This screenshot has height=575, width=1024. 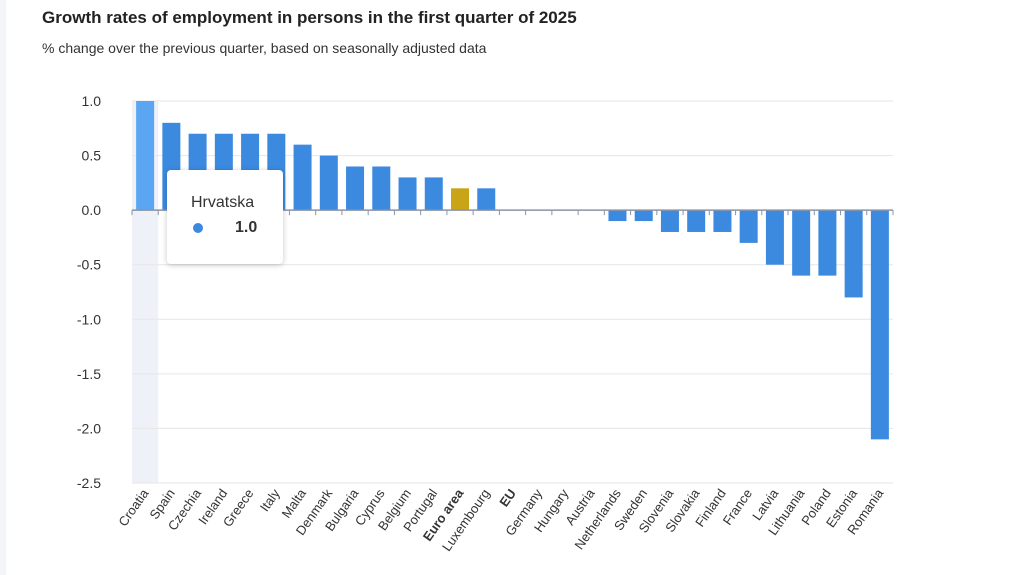 I want to click on bar-netherlands, so click(x=617, y=216).